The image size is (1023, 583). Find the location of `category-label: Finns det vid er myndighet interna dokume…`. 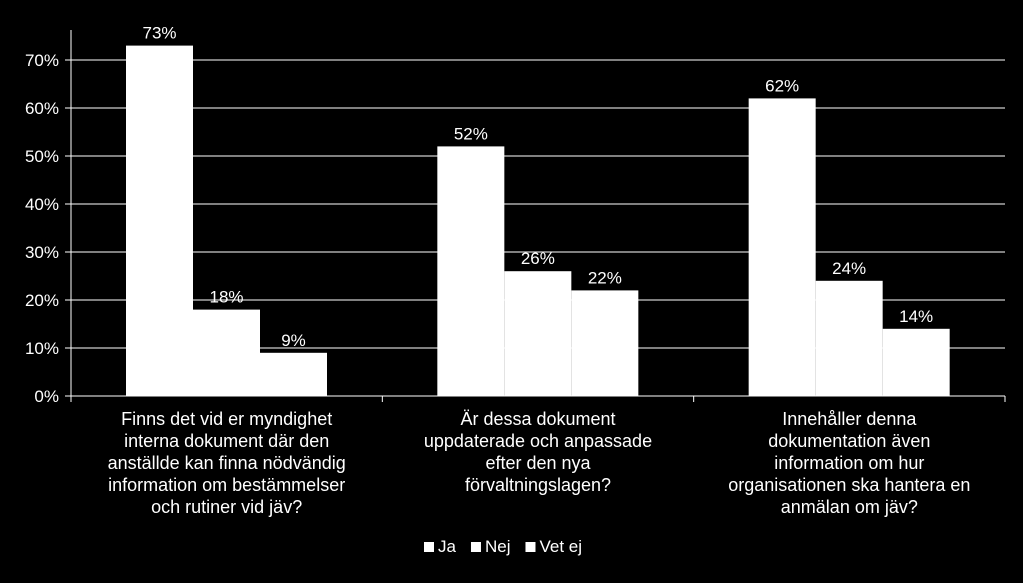

category-label: Finns det vid er myndighet interna dokume… is located at coordinates (227, 463).